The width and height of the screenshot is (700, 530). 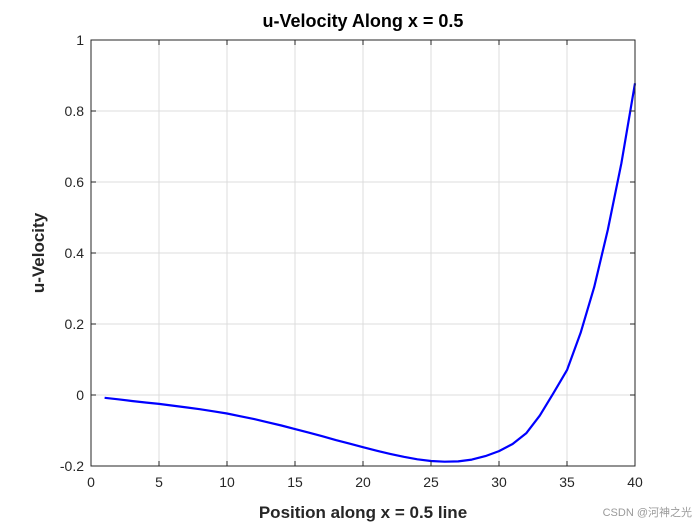 I want to click on x-tick-label: 30, so click(x=499, y=482).